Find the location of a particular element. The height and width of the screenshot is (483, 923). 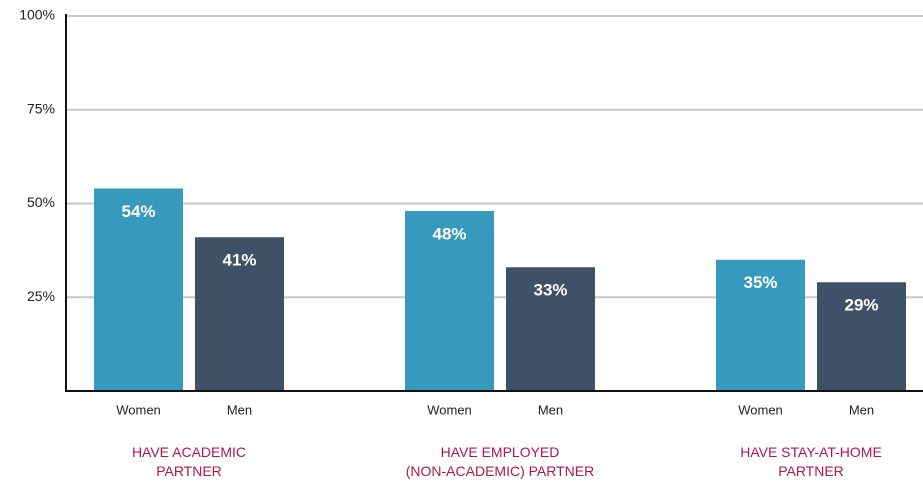

data-label: 41% is located at coordinates (239, 260).